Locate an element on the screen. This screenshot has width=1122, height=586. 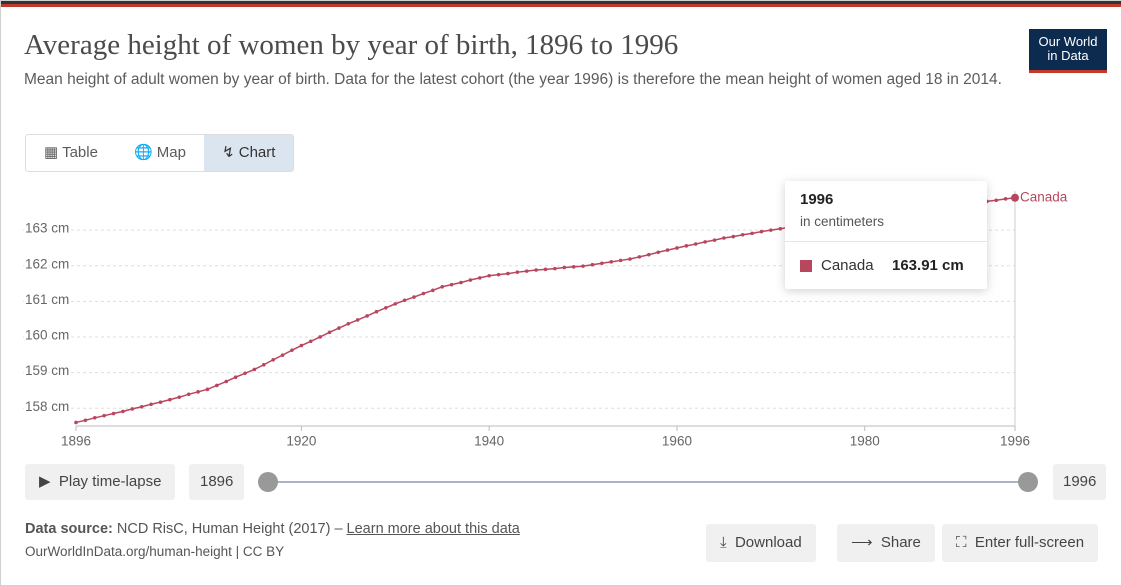
source-label: Data source: is located at coordinates (69, 529).